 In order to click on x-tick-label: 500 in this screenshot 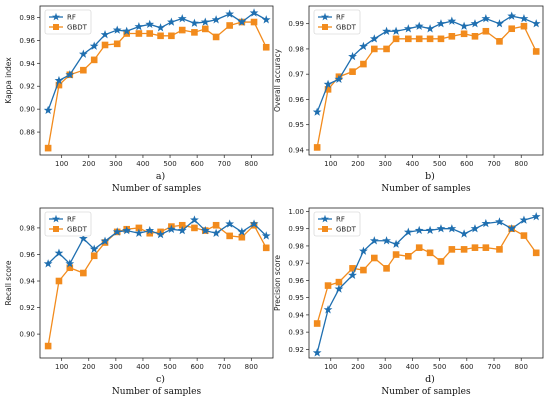, I will do `click(439, 367)`.